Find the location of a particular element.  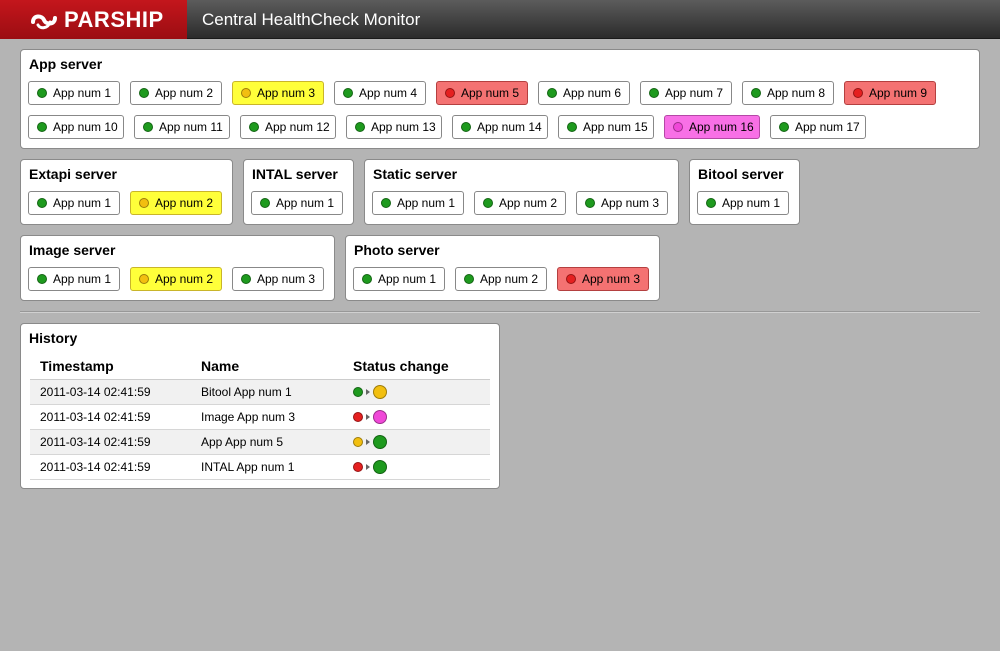

app-status-chip: App num 7 is located at coordinates (686, 93).